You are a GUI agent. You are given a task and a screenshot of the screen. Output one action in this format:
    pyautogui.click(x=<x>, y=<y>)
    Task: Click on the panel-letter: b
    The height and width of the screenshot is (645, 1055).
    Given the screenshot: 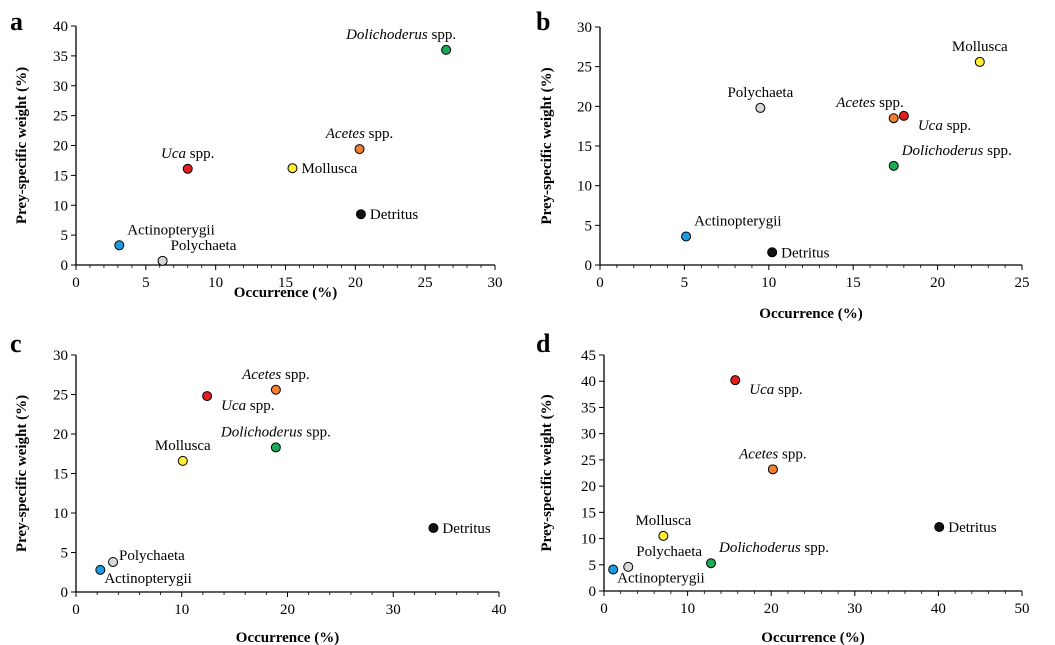 What is the action you would take?
    pyautogui.click(x=543, y=21)
    